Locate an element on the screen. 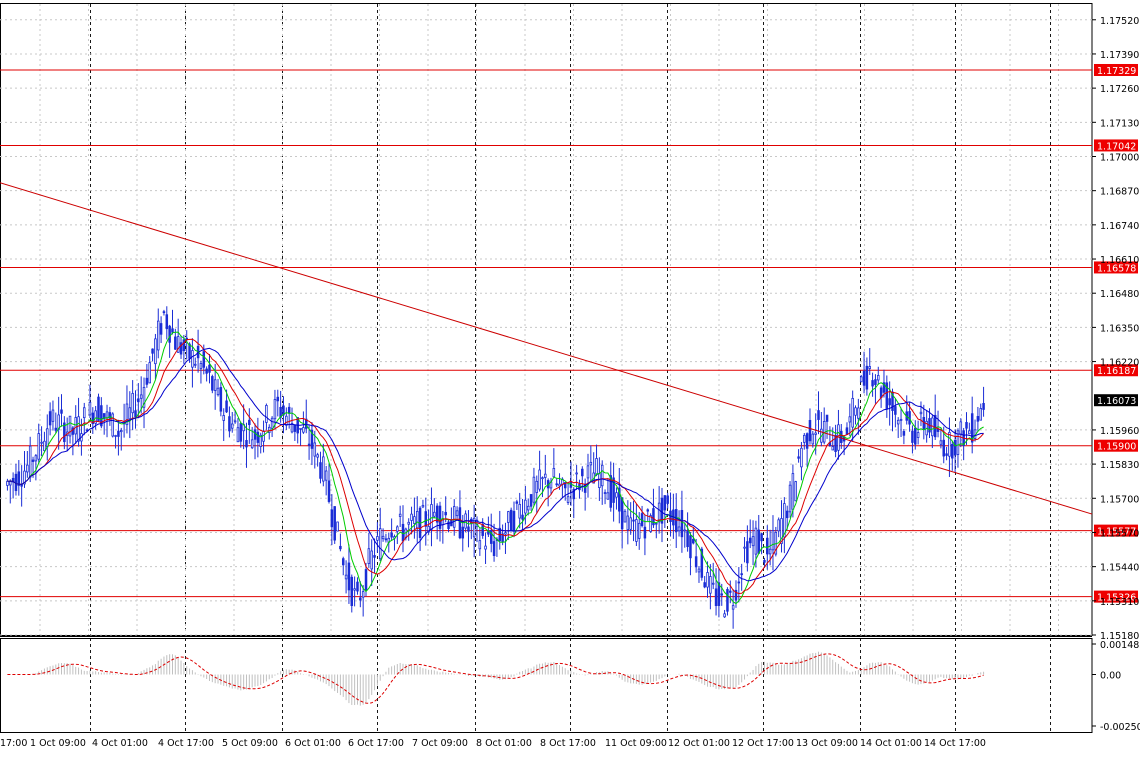  level-price-label: 1.17042 is located at coordinates (1116, 146).